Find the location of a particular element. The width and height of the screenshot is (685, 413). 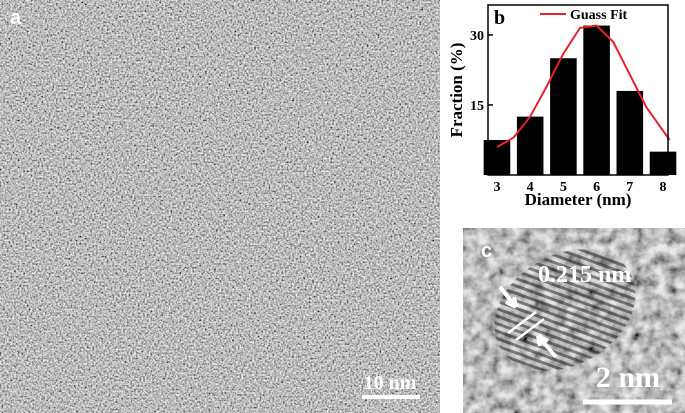

x-tick-label: 3 is located at coordinates (496, 187).